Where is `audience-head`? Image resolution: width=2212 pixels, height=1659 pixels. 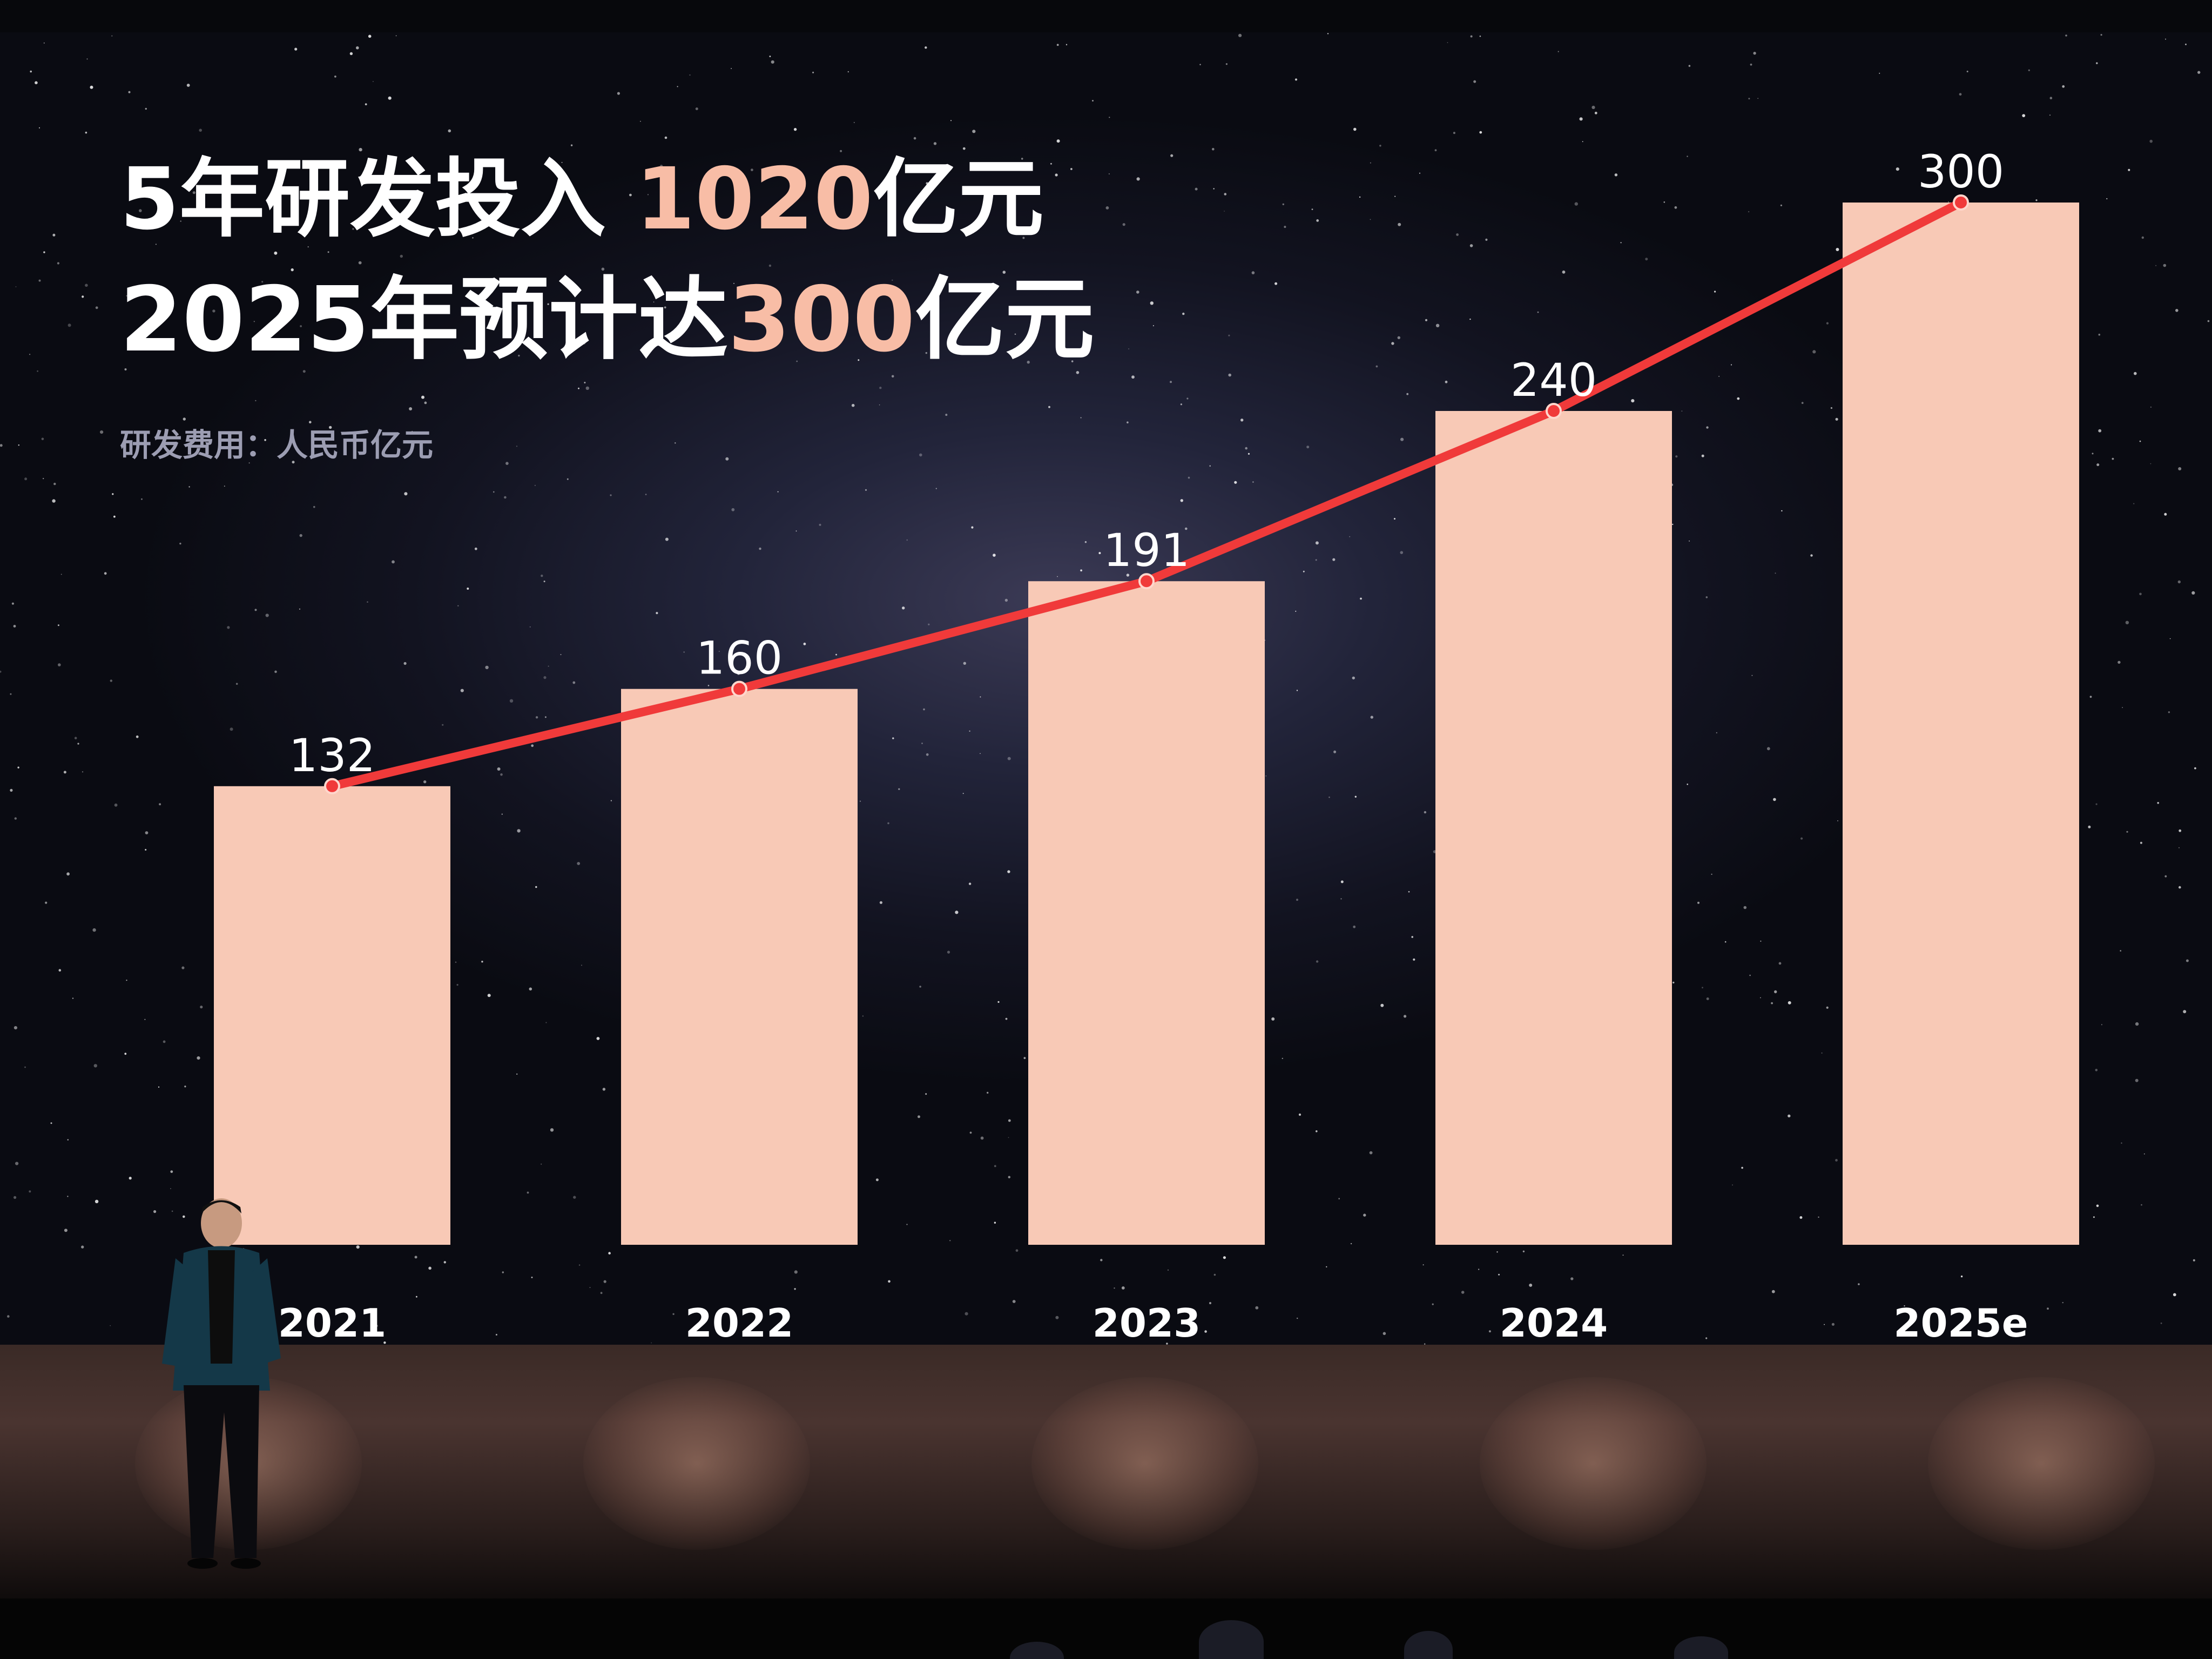 audience-head is located at coordinates (1428, 1645).